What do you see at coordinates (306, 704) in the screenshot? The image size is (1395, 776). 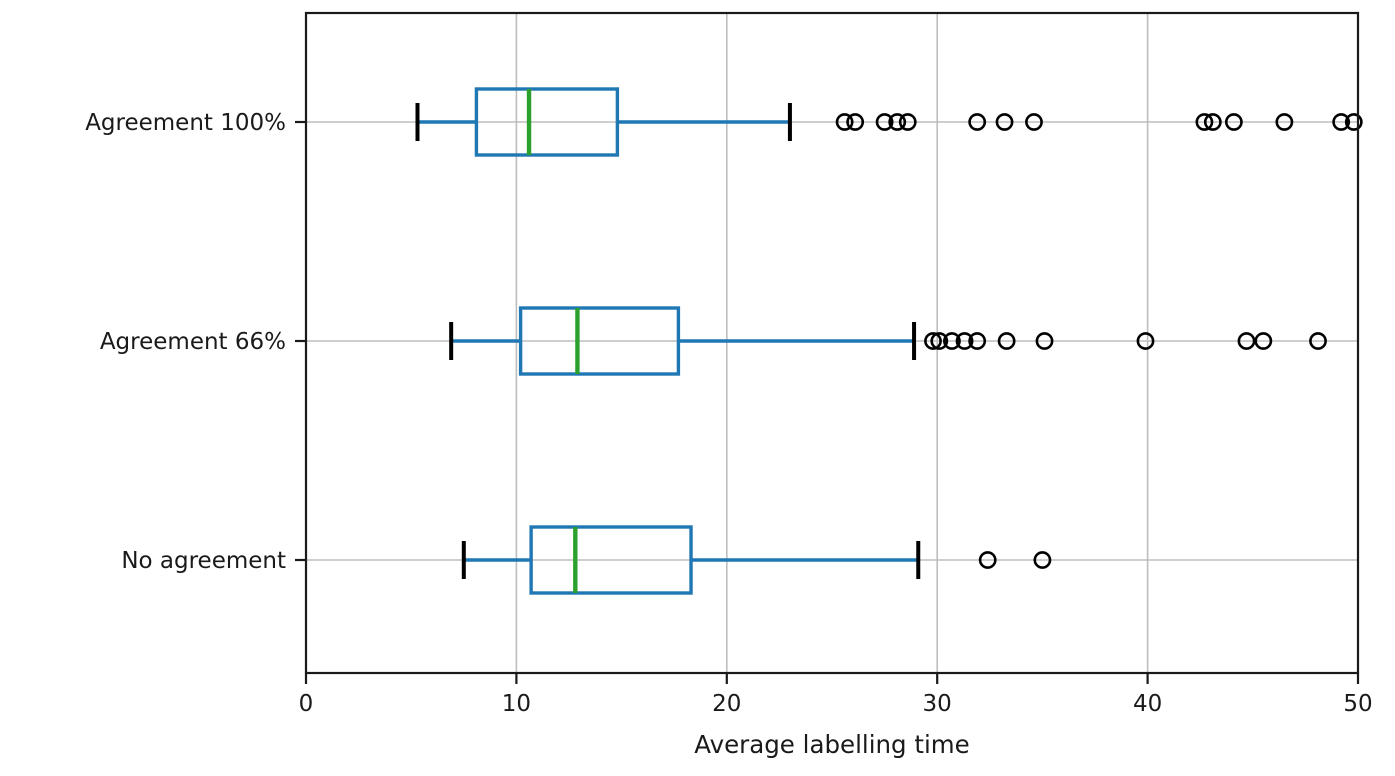 I see `x-tick-label: 0` at bounding box center [306, 704].